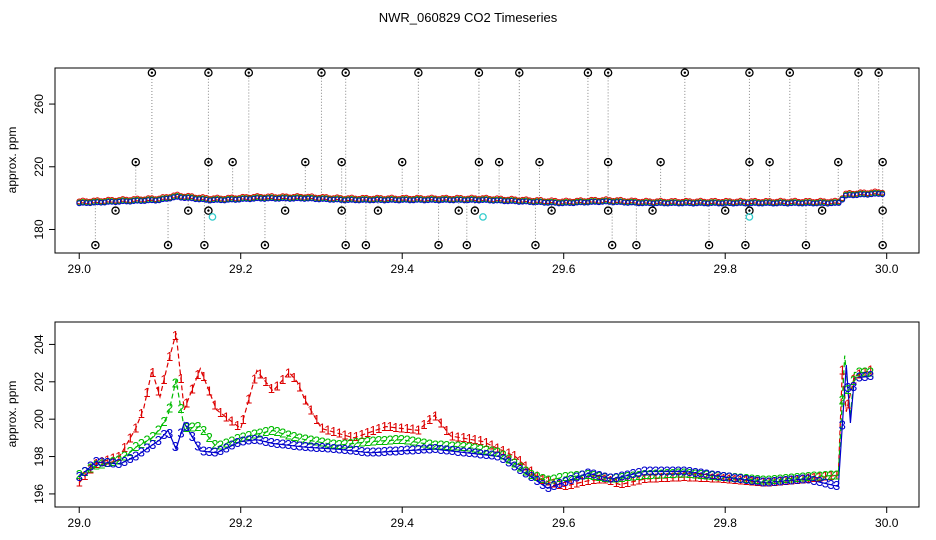 Image resolution: width=936 pixels, height=540 pixels. I want to click on chart-title: NWR_060829 CO2 Timeseries, so click(468, 17).